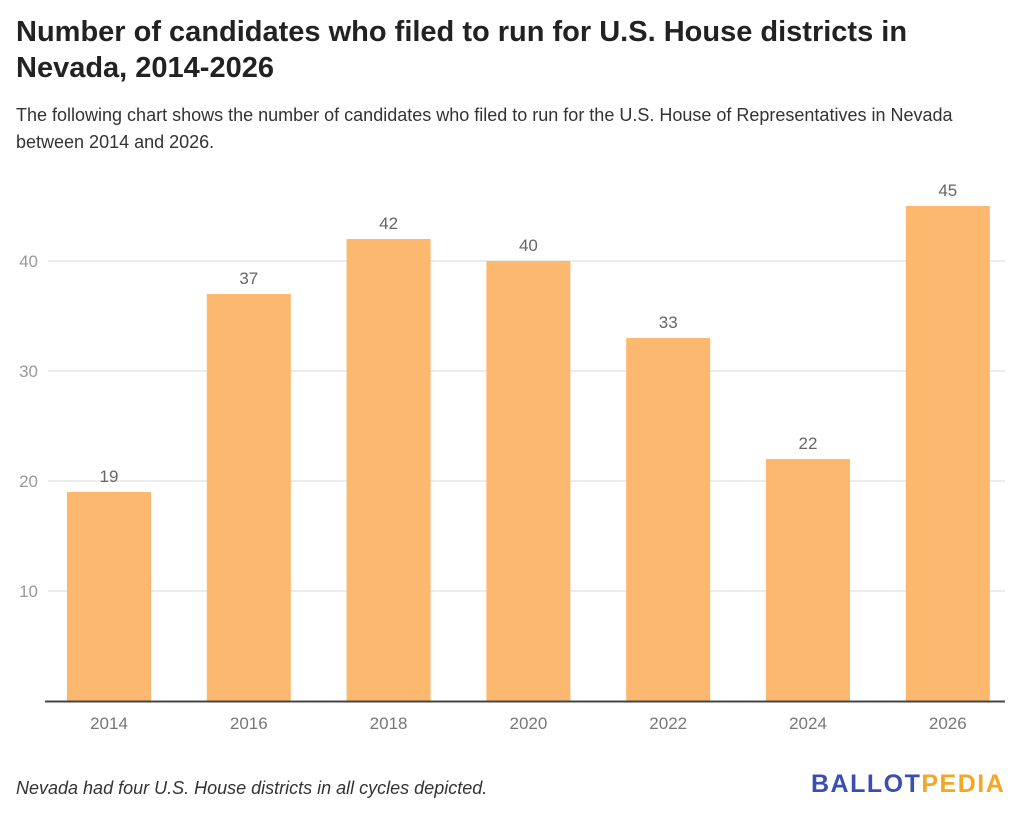 Image resolution: width=1024 pixels, height=819 pixels. What do you see at coordinates (109, 476) in the screenshot?
I see `data-label: 19` at bounding box center [109, 476].